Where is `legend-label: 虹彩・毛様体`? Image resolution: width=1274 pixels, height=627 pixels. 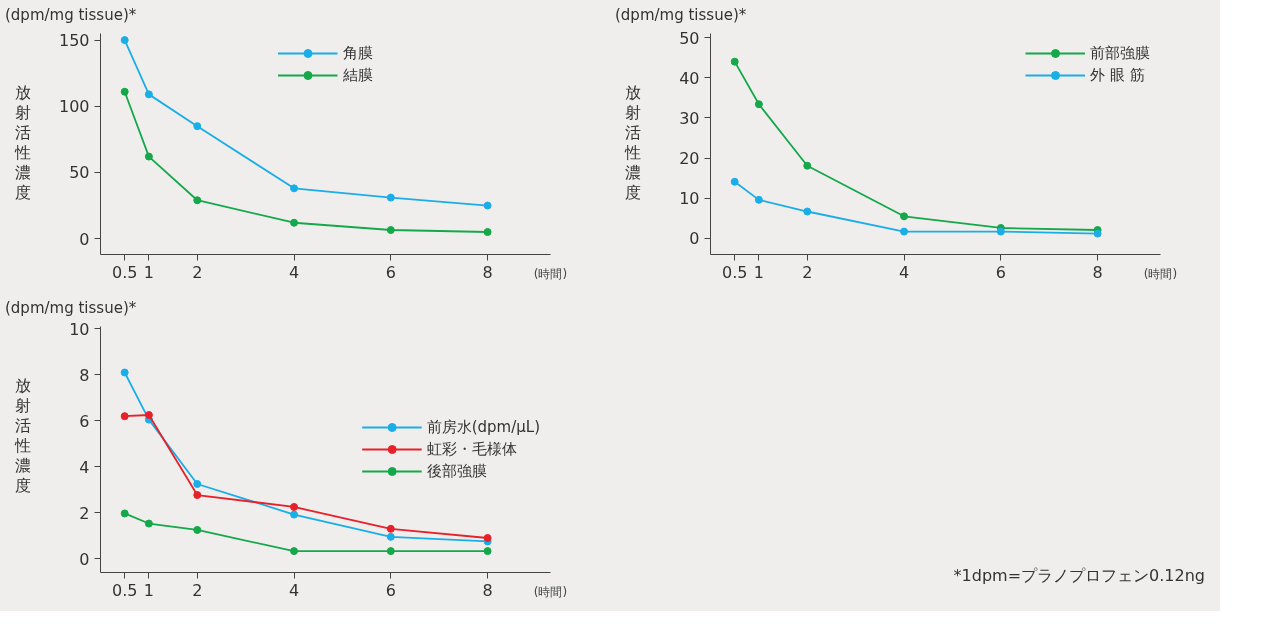
legend-label: 虹彩・毛様体 is located at coordinates (471, 449).